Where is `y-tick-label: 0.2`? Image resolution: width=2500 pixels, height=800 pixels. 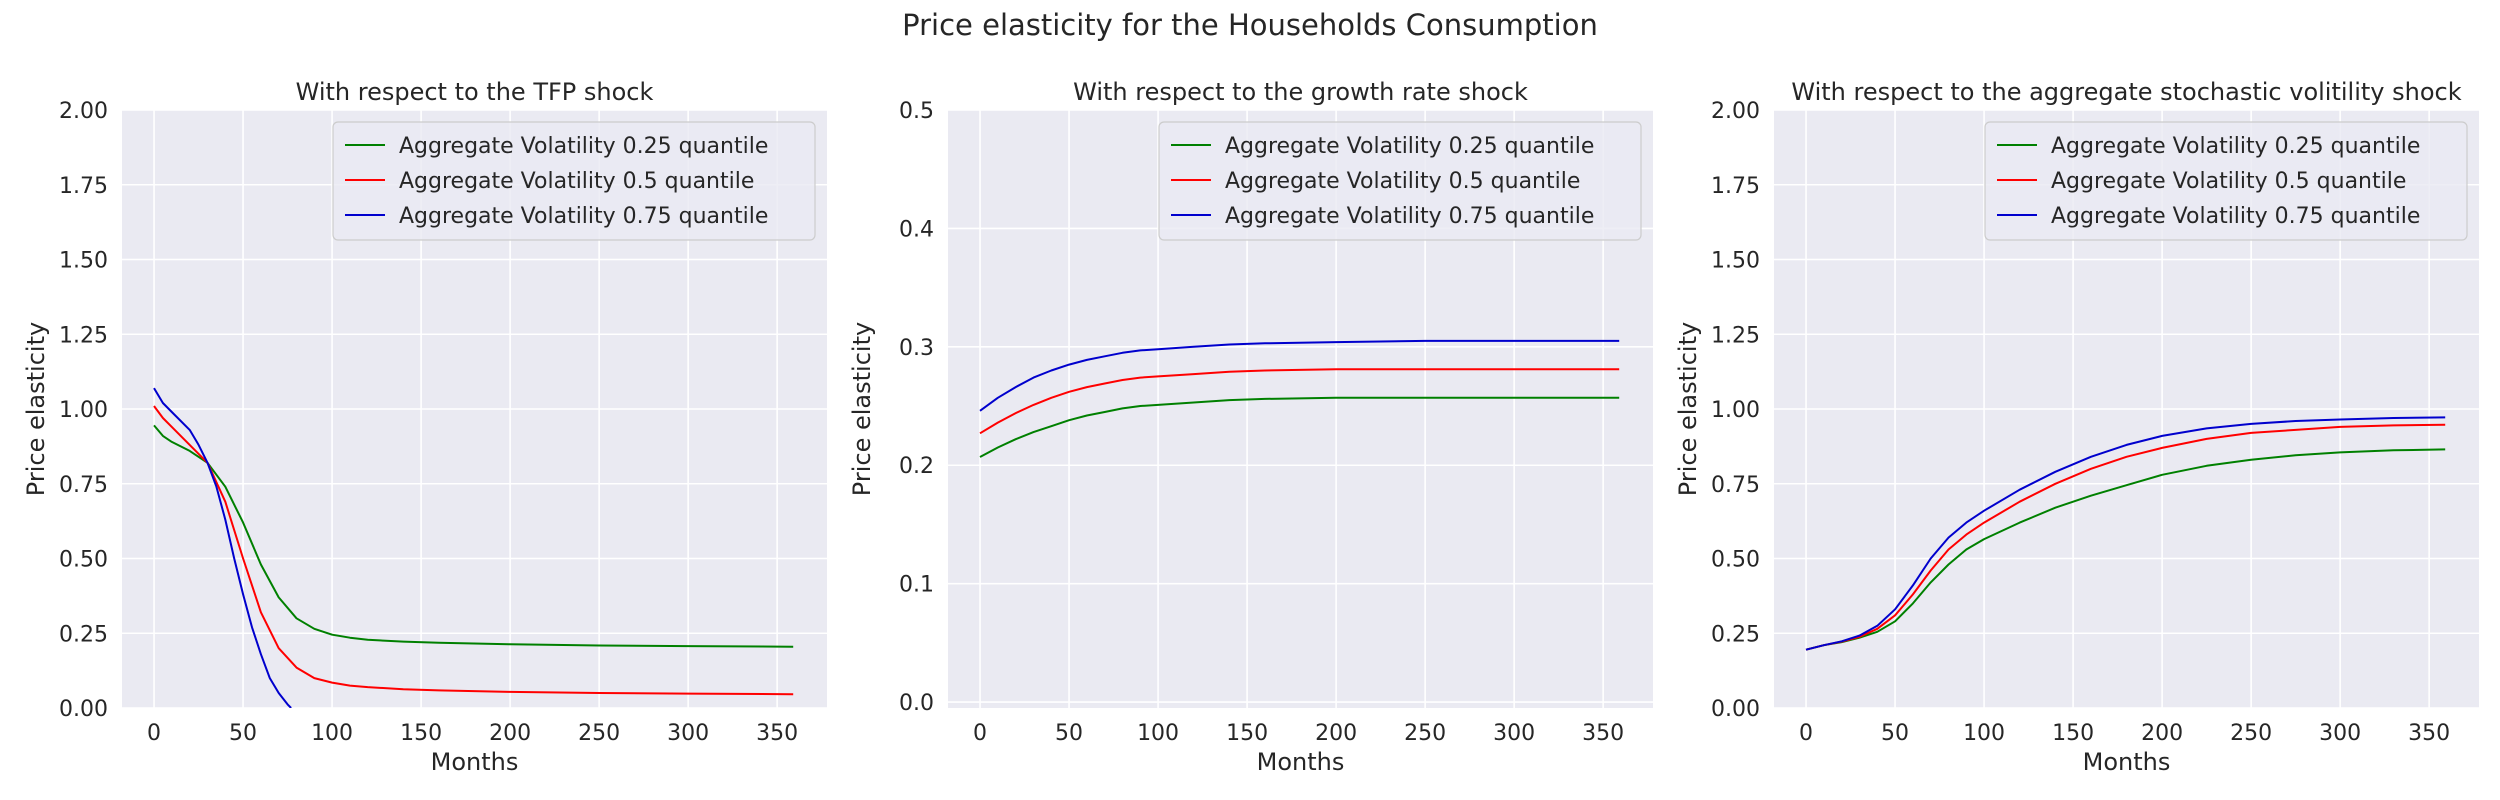 y-tick-label: 0.2 is located at coordinates (916, 466).